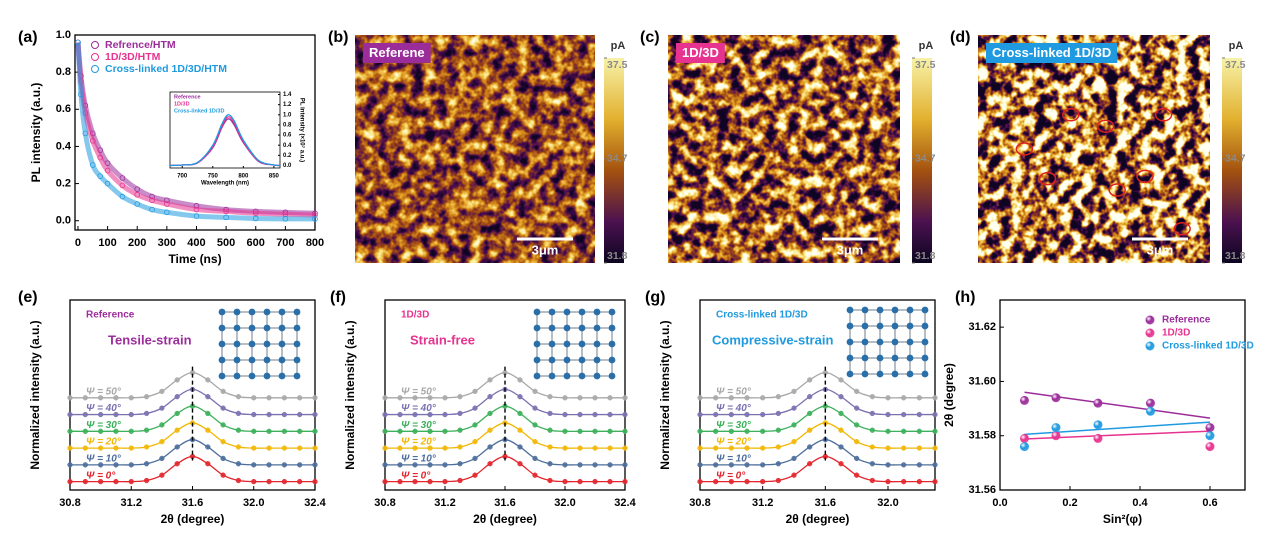 The width and height of the screenshot is (1270, 552). What do you see at coordinates (315, 503) in the screenshot?
I see `x-tick-label: 32.4` at bounding box center [315, 503].